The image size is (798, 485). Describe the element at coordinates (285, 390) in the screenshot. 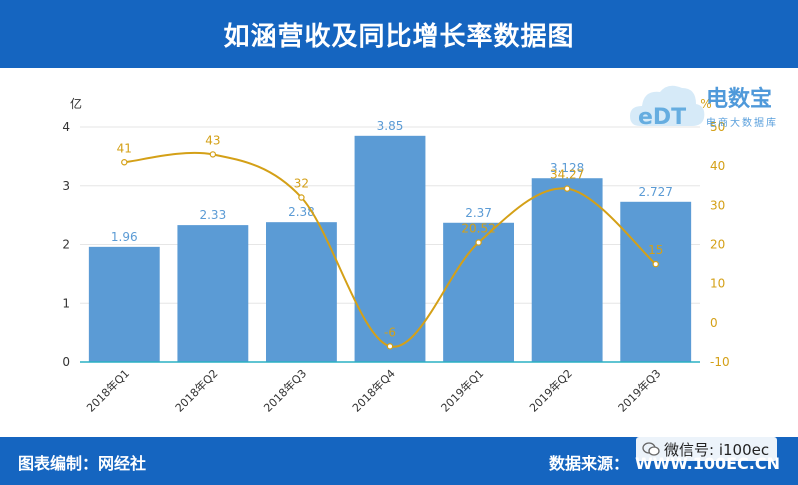

I see `x-tick-label: 2018年Q3` at that location.